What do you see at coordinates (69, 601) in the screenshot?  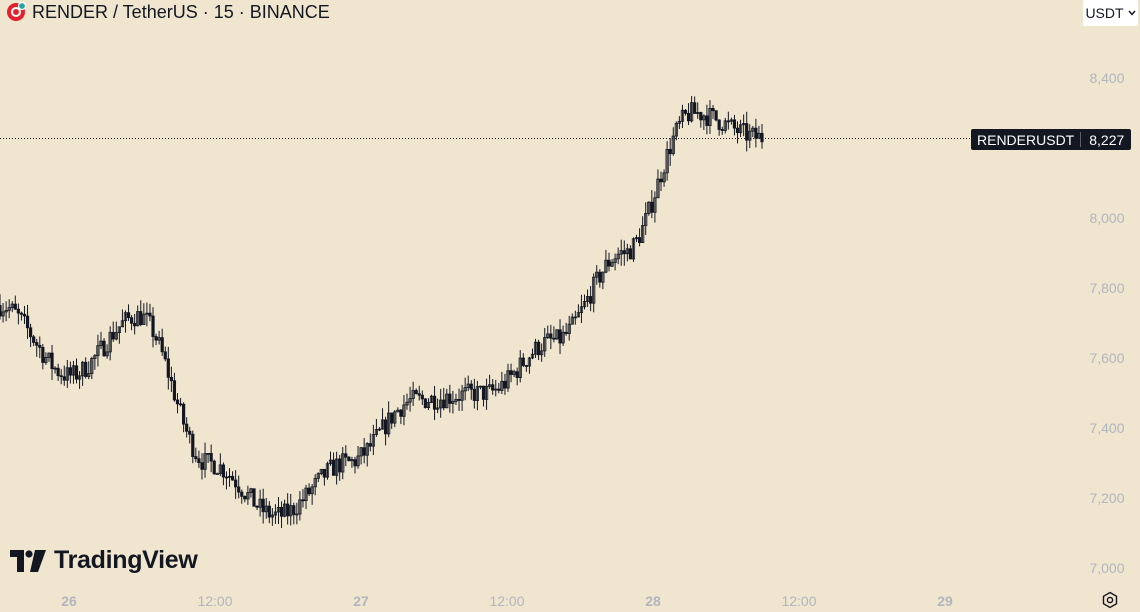 I see `x-tick-label: 26` at bounding box center [69, 601].